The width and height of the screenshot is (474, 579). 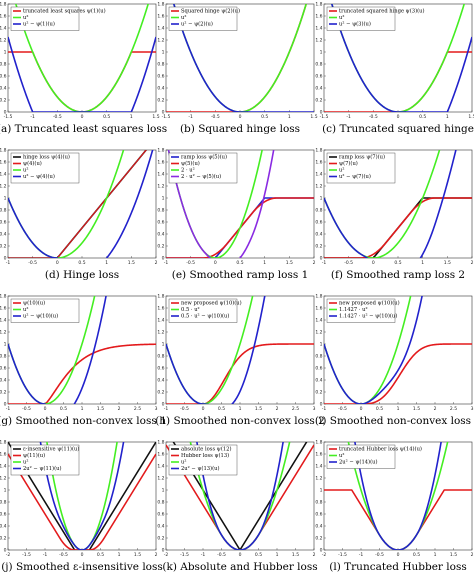 I want to click on legend-label: u² − ψ(4)(u), so click(x=39, y=176).